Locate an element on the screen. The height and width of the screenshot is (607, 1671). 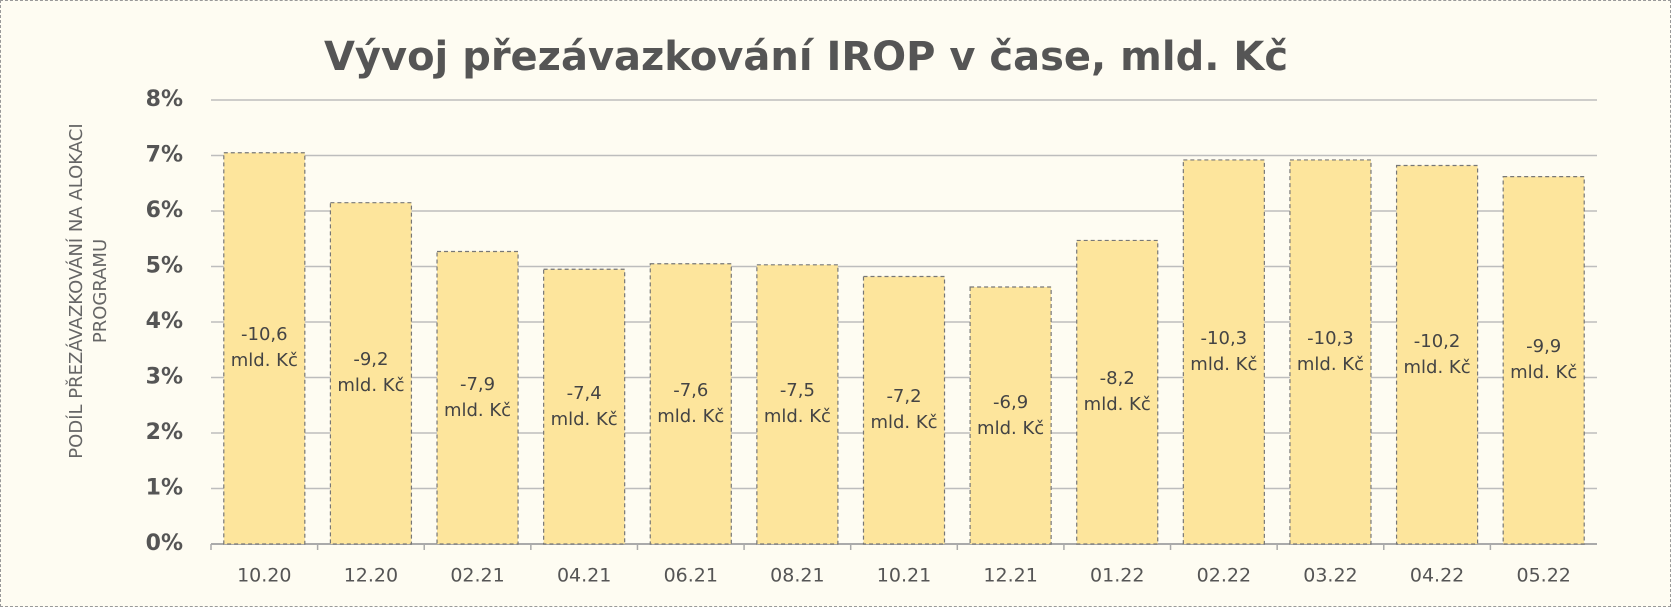
bar-label: -7,2 mld. Kč is located at coordinates (904, 410).